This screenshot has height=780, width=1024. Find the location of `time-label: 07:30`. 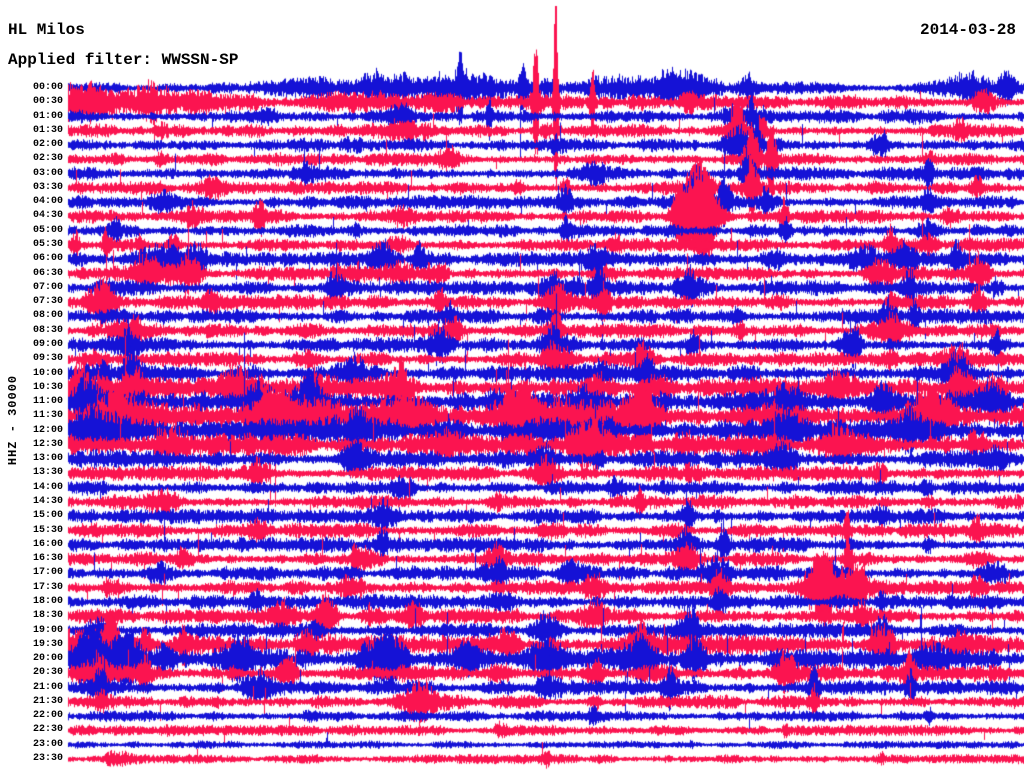

time-label: 07:30 is located at coordinates (47, 302).